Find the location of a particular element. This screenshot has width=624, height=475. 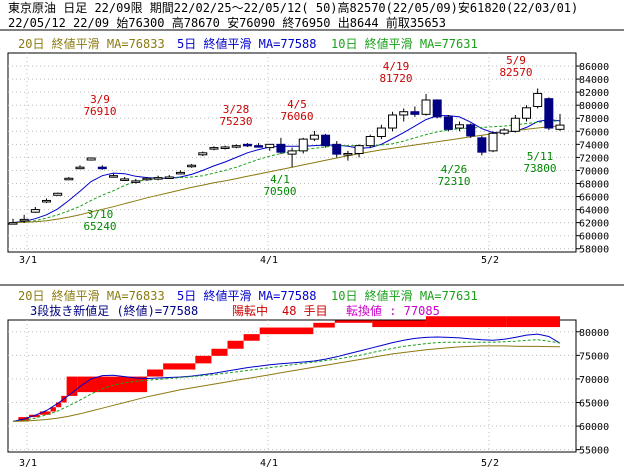

upper-y-tick-label: 60000 is located at coordinates (594, 237).